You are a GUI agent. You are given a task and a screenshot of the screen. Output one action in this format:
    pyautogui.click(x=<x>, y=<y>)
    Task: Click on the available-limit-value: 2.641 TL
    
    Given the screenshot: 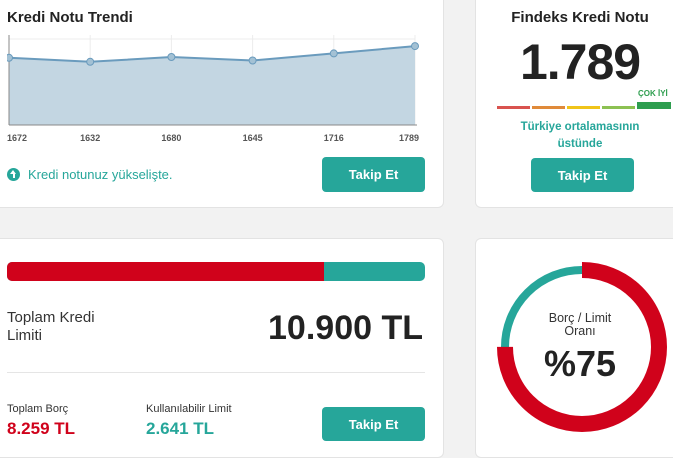 What is the action you would take?
    pyautogui.click(x=180, y=428)
    